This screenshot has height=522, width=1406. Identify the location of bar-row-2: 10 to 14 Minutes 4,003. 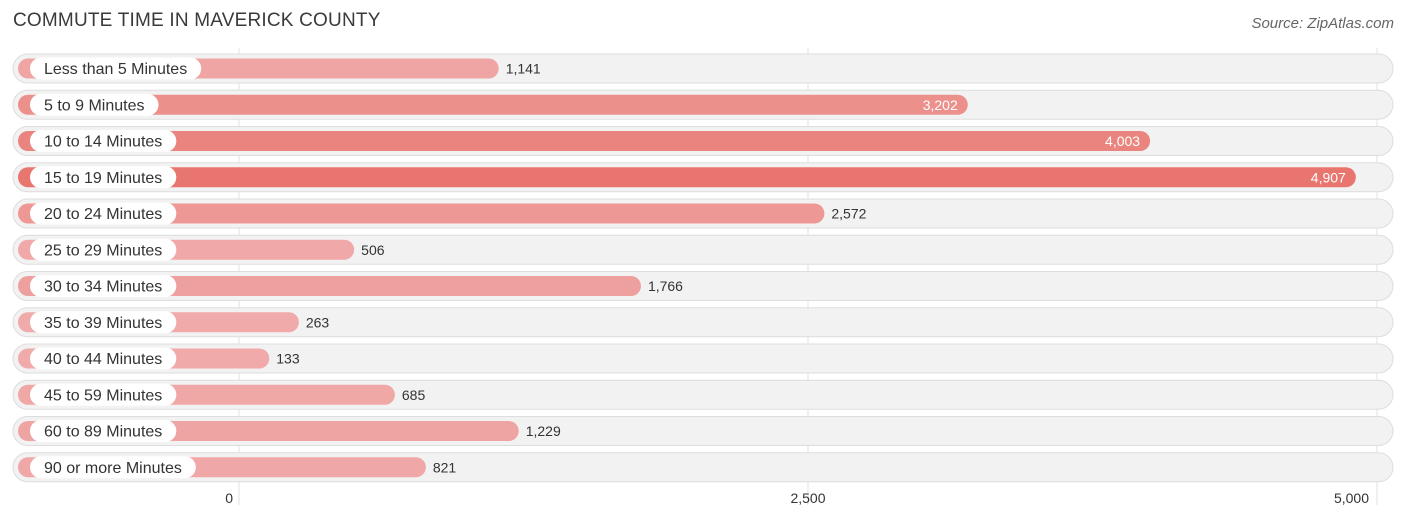
(703, 141).